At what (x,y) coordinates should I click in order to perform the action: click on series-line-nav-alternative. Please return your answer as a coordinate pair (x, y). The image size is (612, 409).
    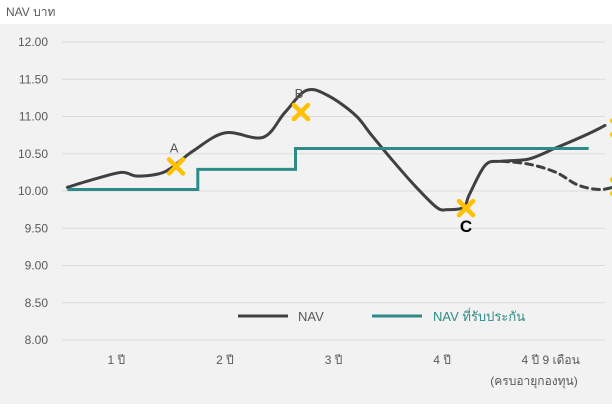
    Looking at the image, I should click on (556, 175).